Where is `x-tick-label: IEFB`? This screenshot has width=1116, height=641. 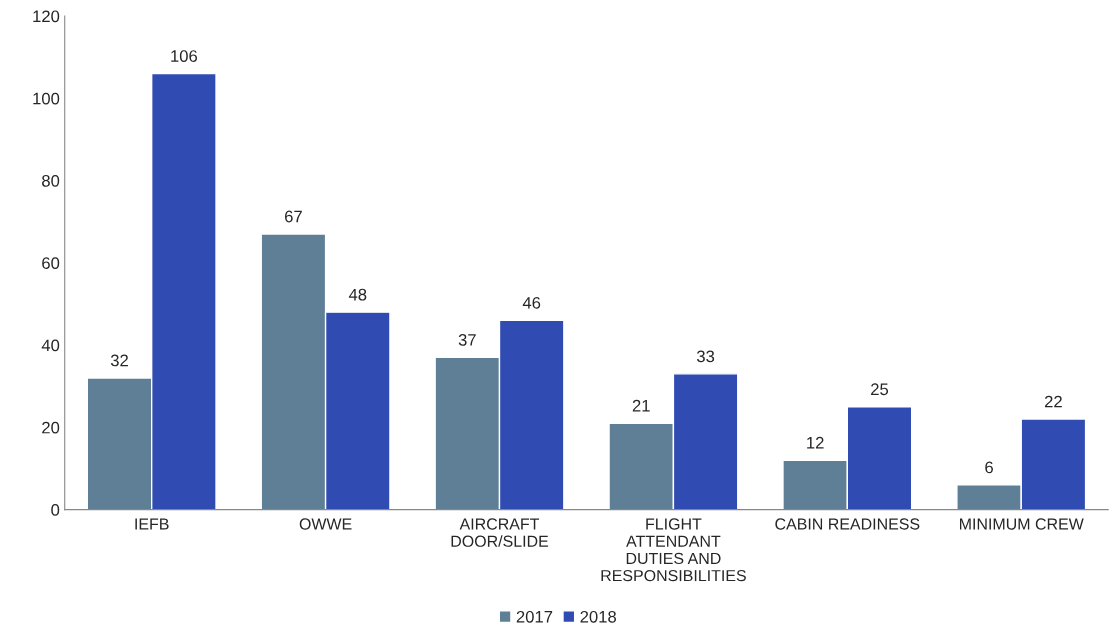 x-tick-label: IEFB is located at coordinates (152, 524).